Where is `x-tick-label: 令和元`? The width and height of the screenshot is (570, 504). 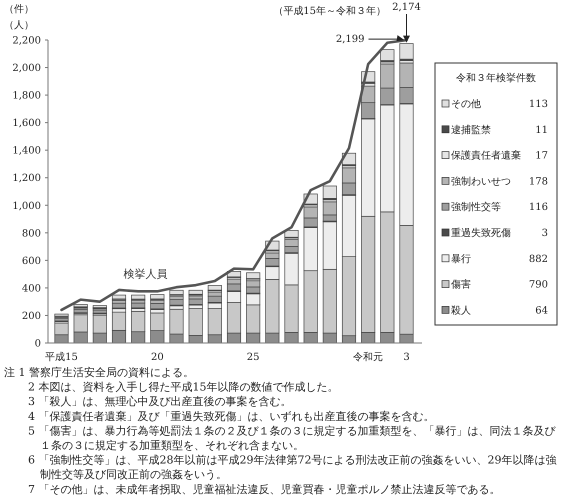 x-tick-label: 令和元 is located at coordinates (368, 357).